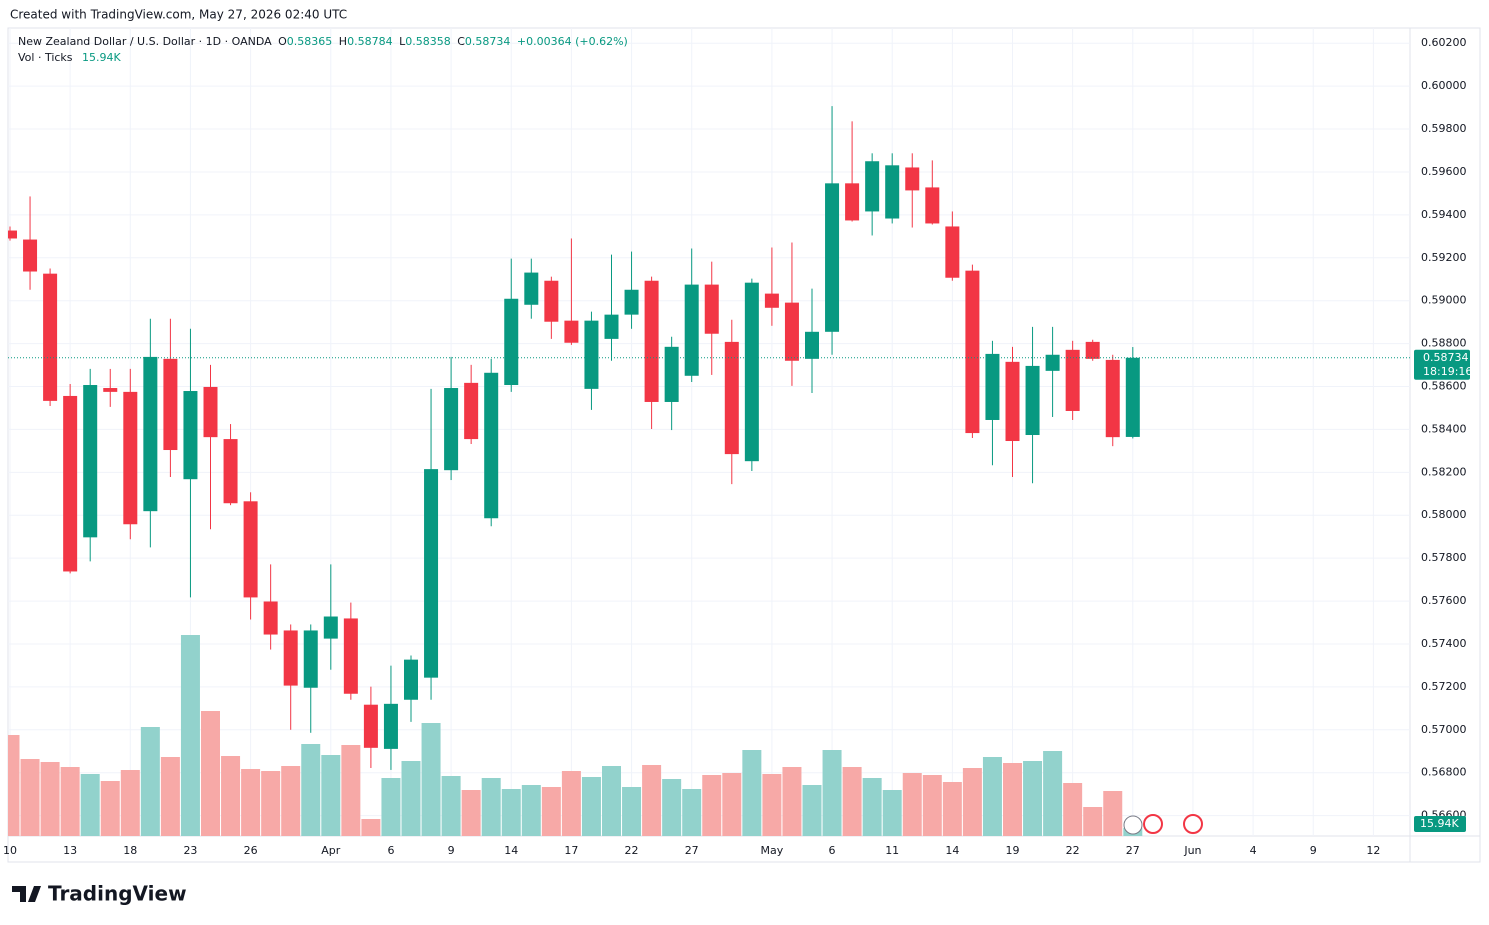 Image resolution: width=1489 pixels, height=925 pixels. What do you see at coordinates (1444, 128) in the screenshot?
I see `y-tick-label: 0.59800` at bounding box center [1444, 128].